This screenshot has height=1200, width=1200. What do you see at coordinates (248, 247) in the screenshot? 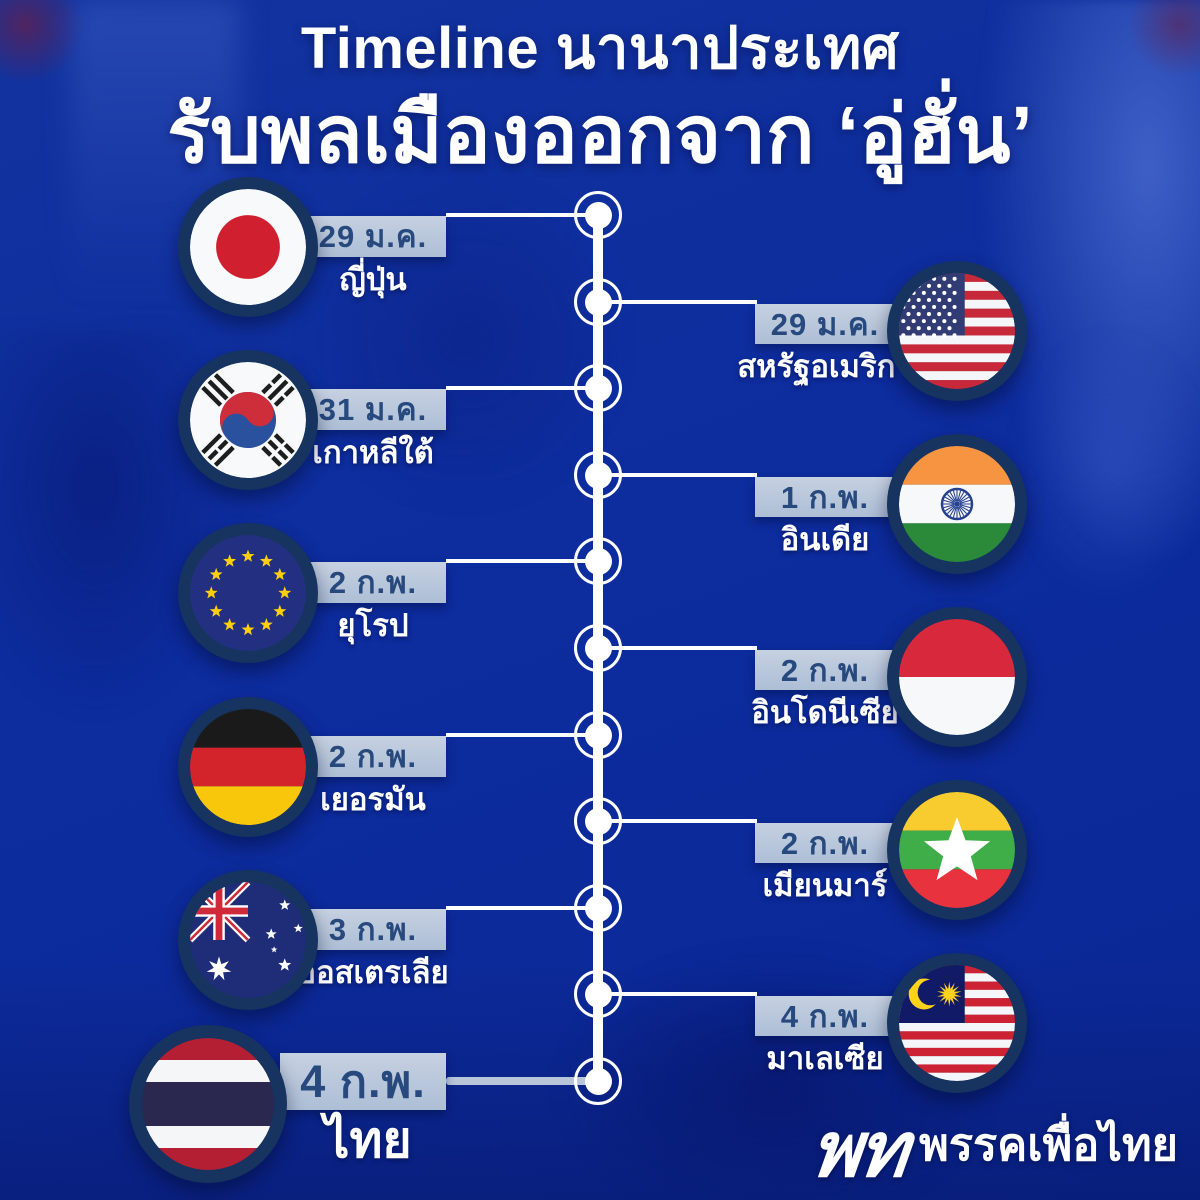
I see `japan-flag-icon` at bounding box center [248, 247].